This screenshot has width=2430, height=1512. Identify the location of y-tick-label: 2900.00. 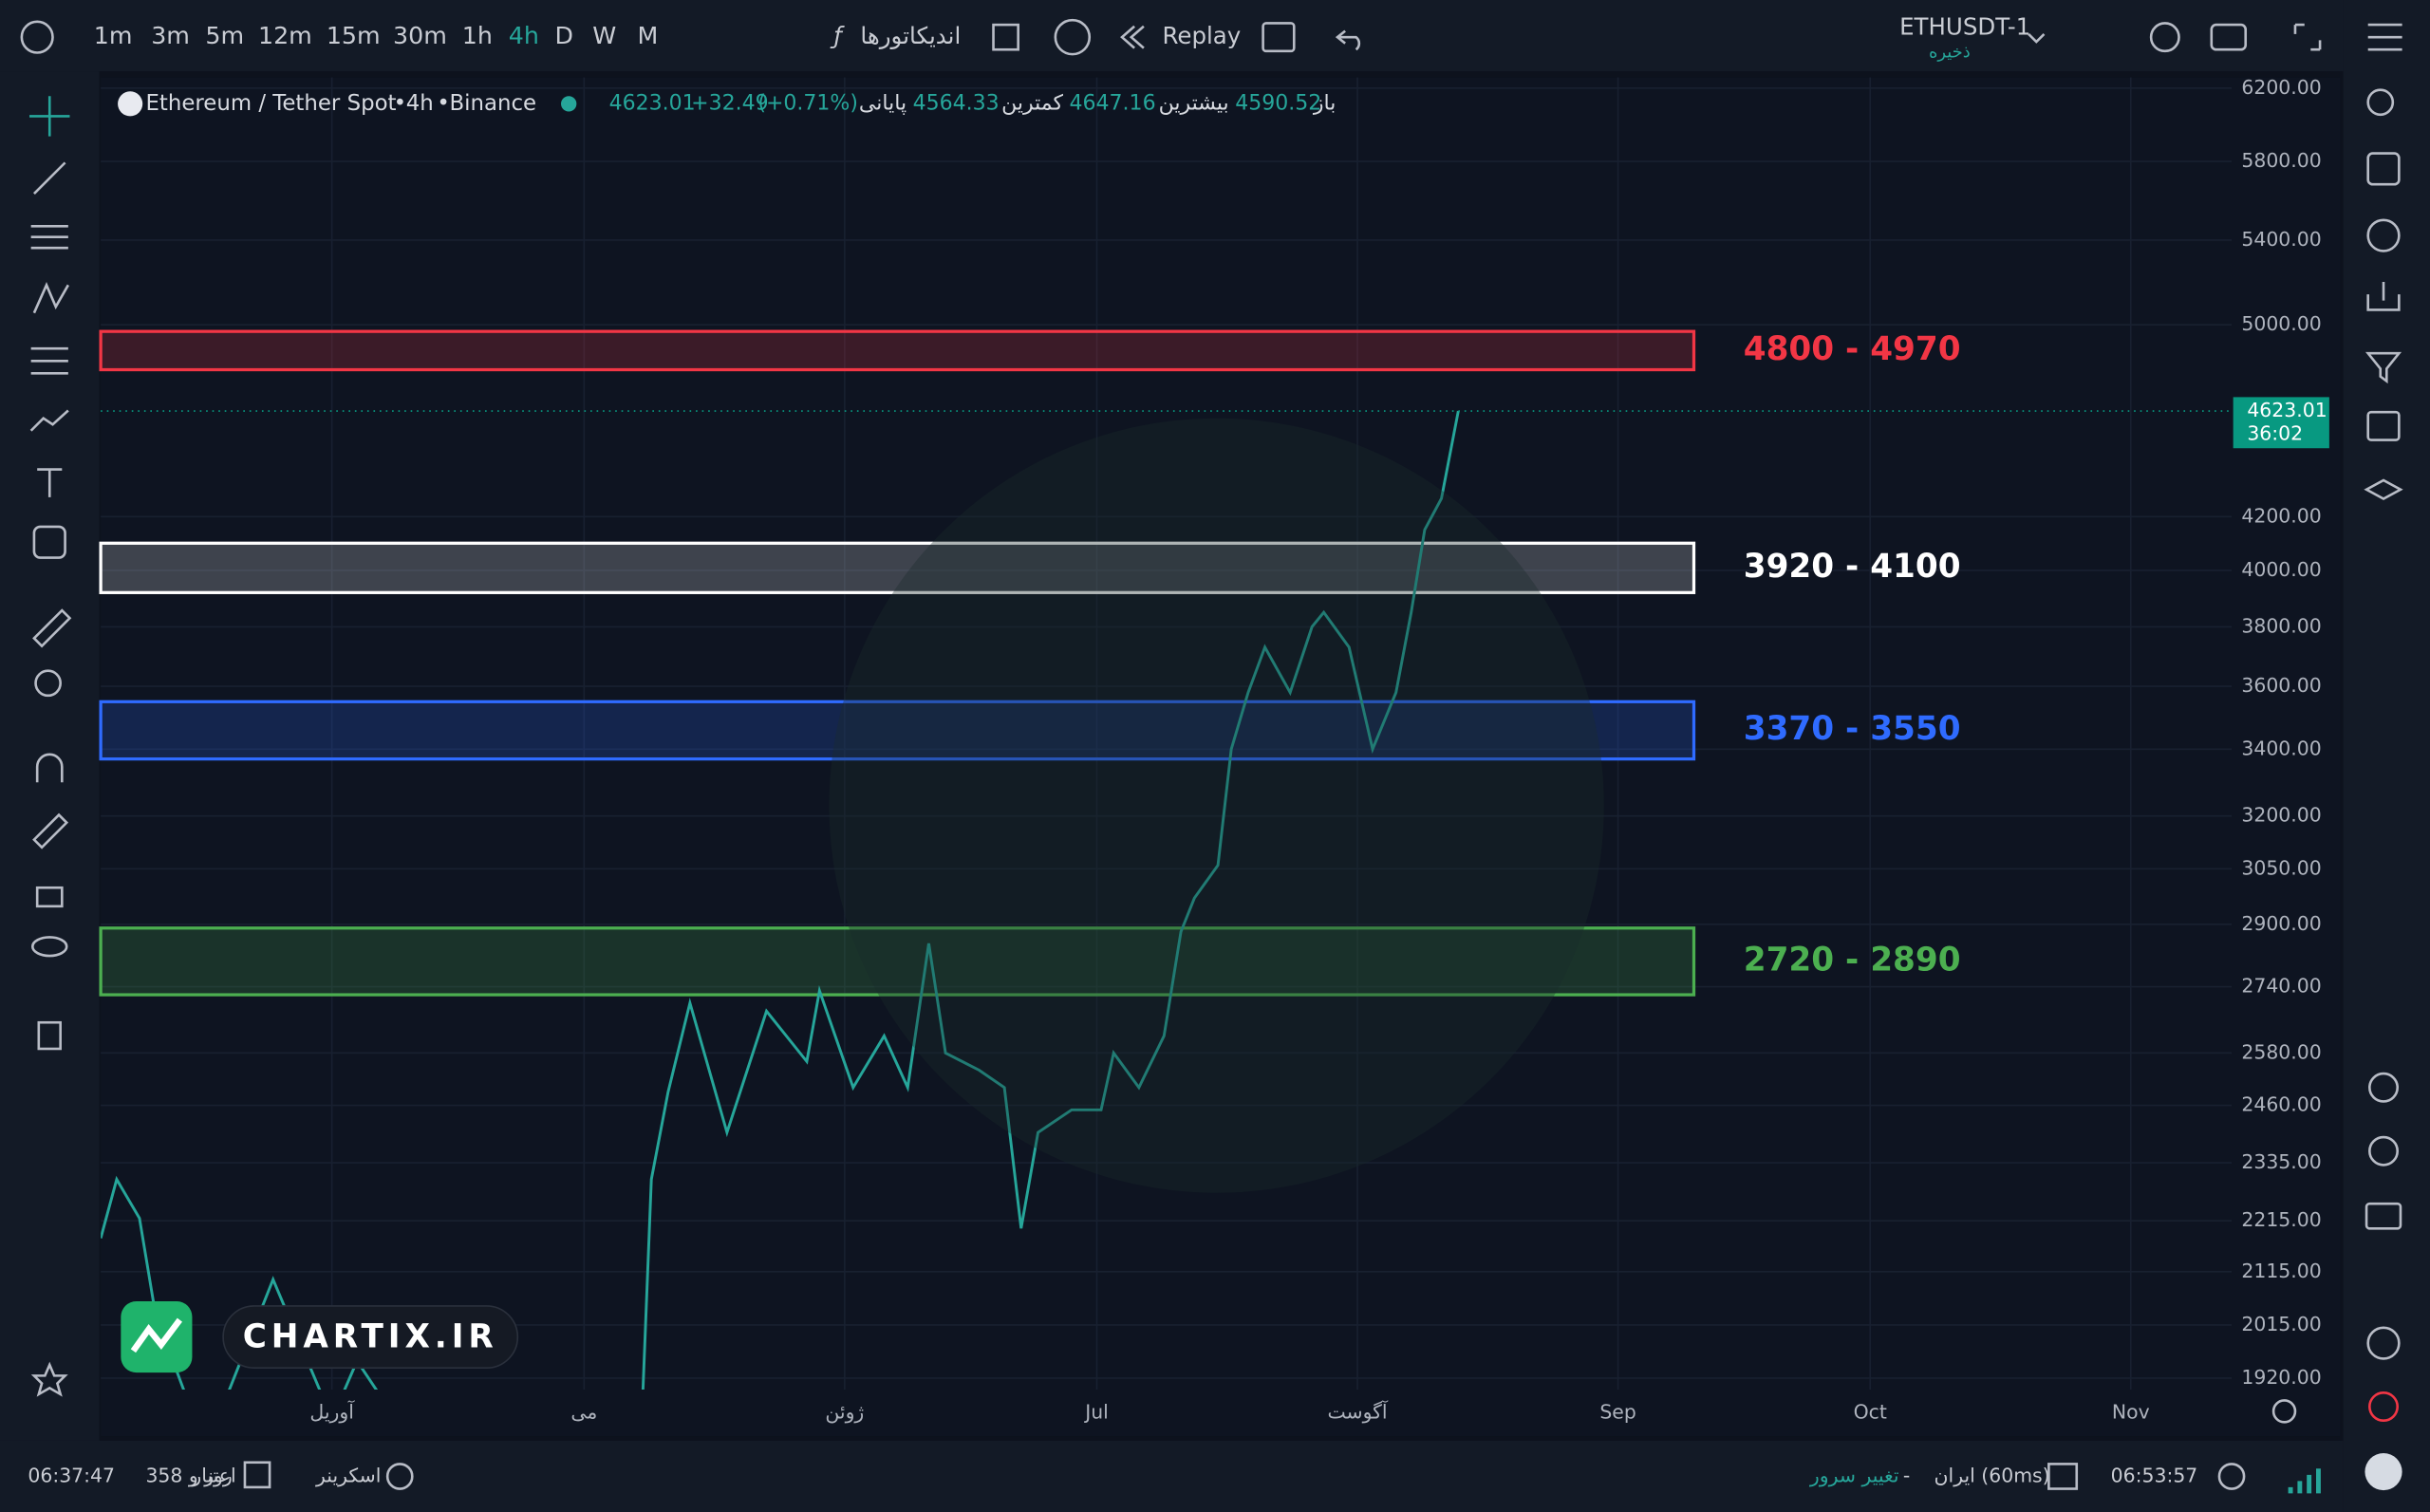
(2281, 924).